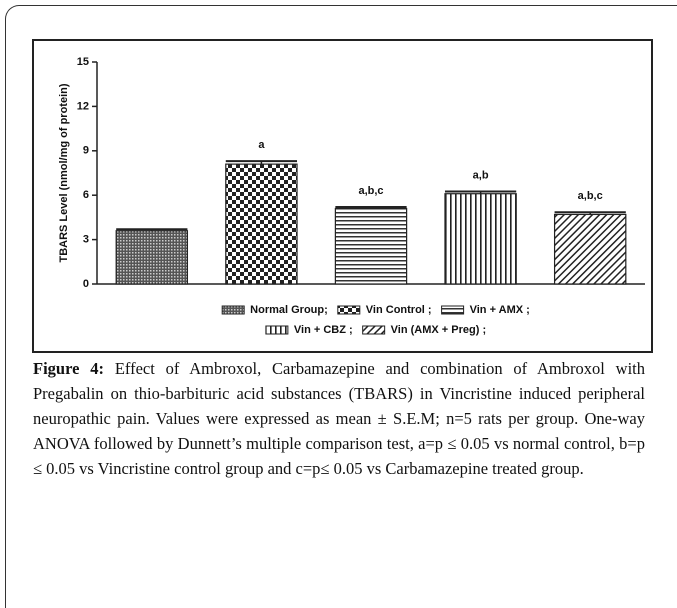  Describe the element at coordinates (83, 106) in the screenshot. I see `y-tick-label: 12` at that location.